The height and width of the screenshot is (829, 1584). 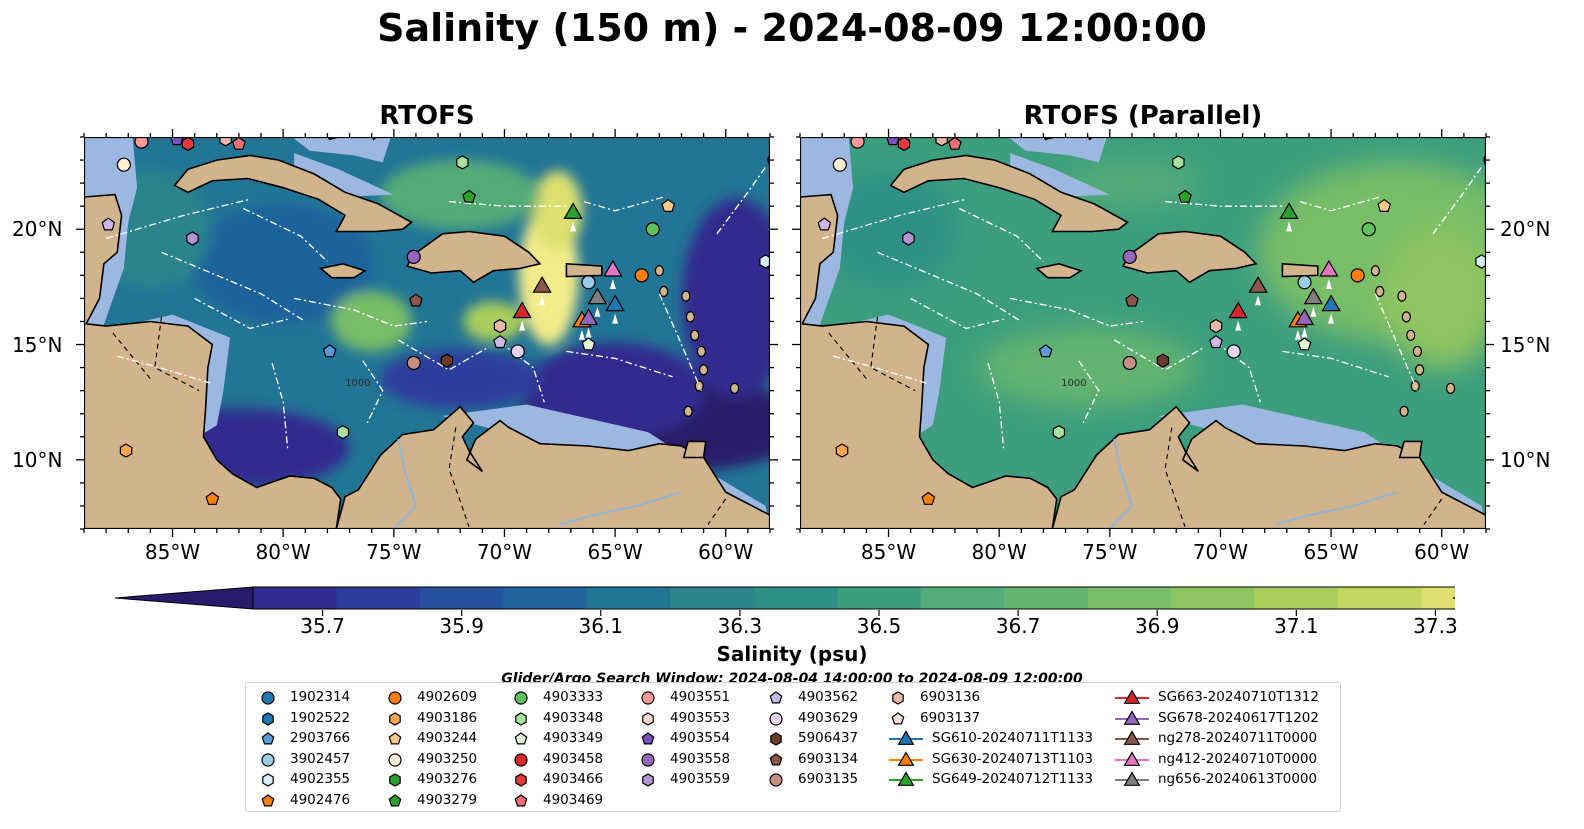 I want to click on colorbar, so click(x=785, y=598).